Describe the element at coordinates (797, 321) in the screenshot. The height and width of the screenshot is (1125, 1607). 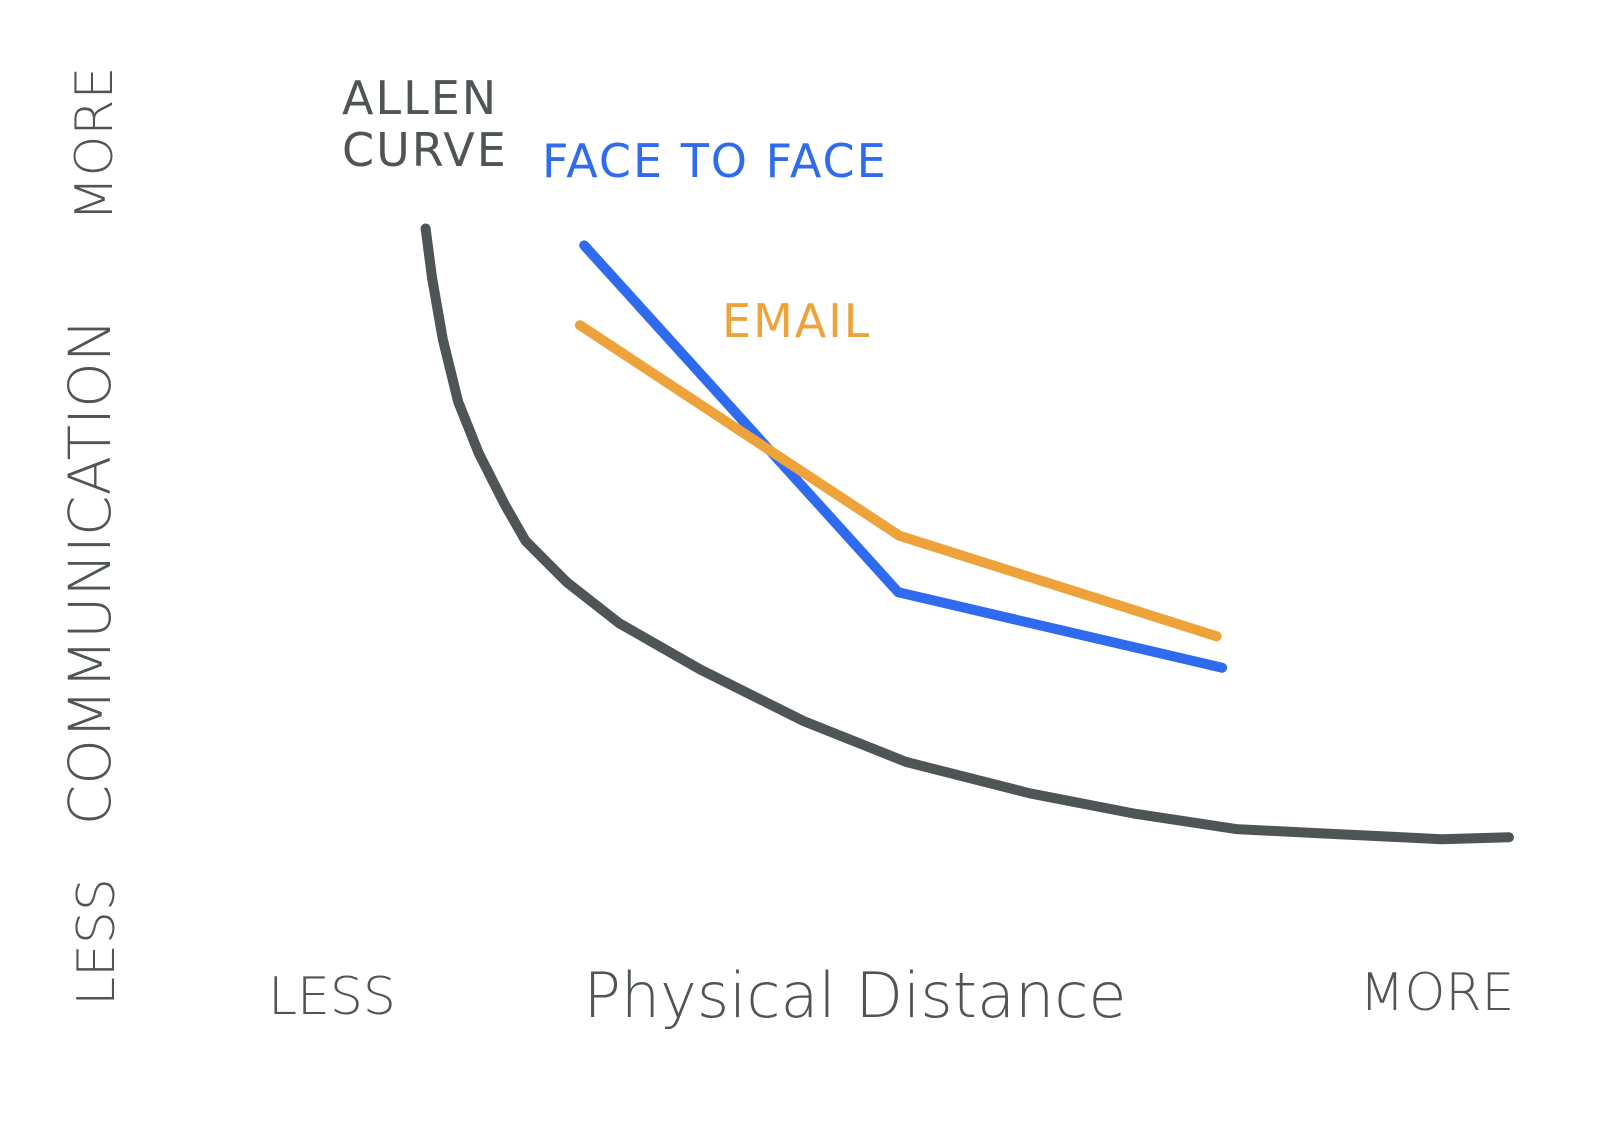
I see `series-label: EMAIL` at that location.